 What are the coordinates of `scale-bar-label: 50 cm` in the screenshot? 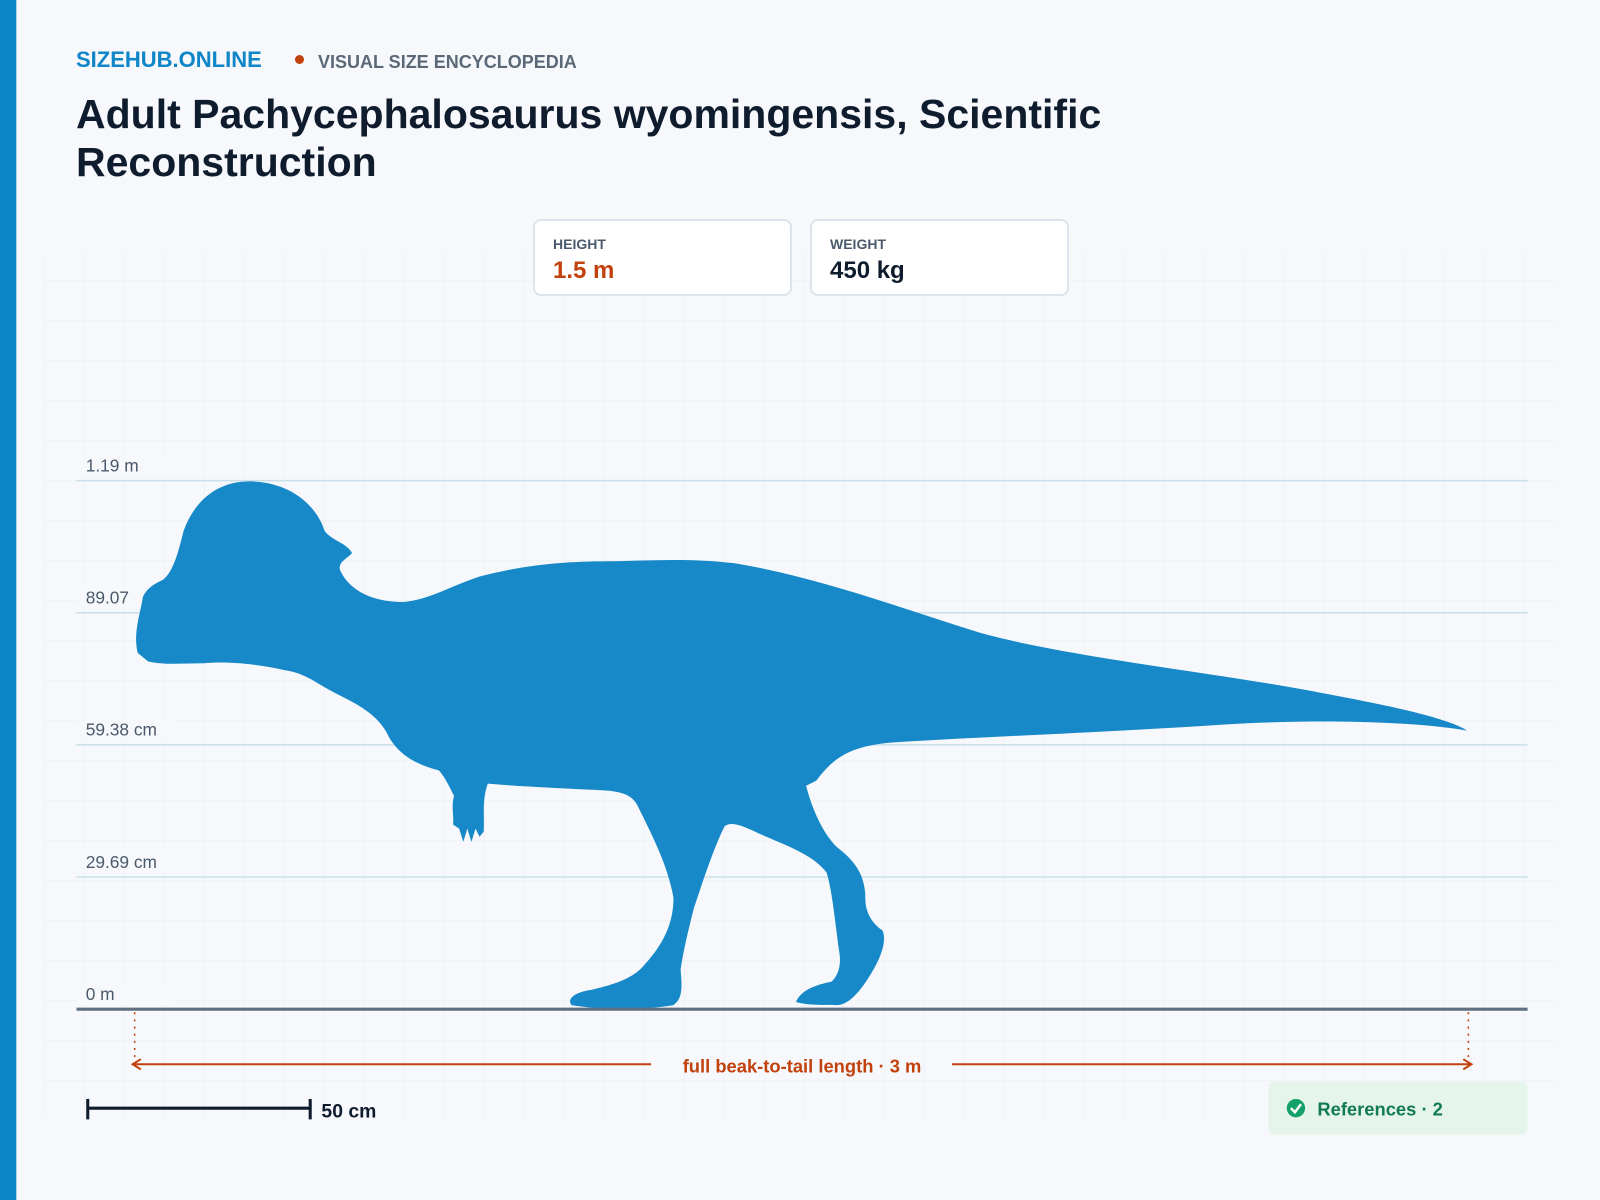 It's located at (348, 1111).